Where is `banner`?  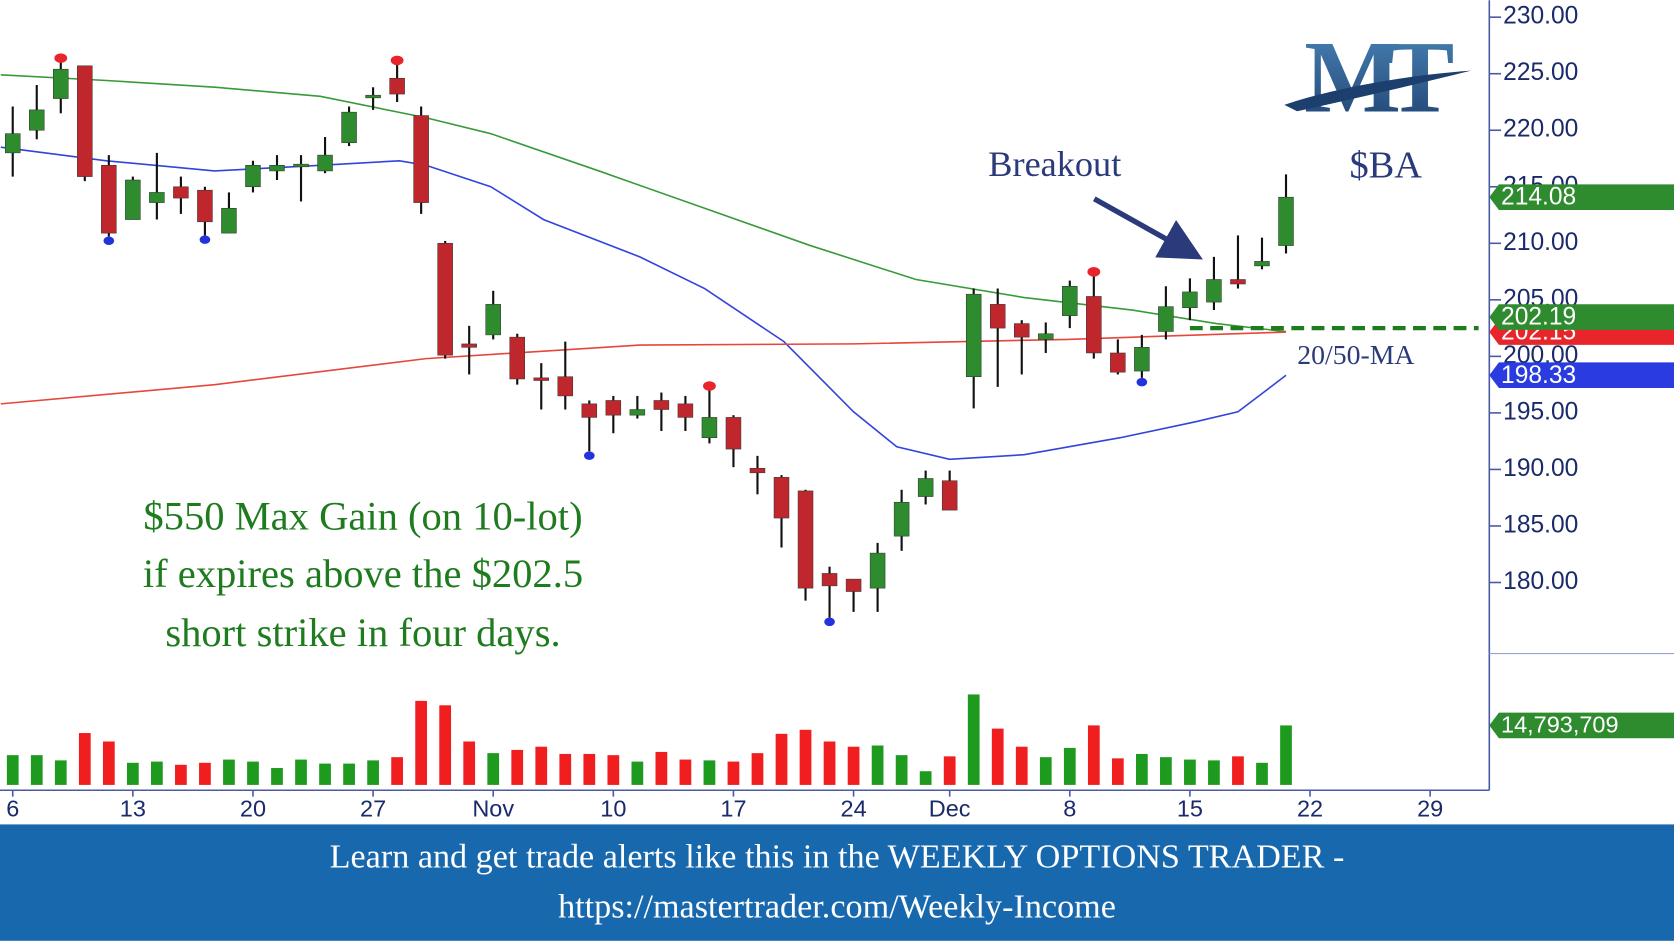
banner is located at coordinates (837, 882).